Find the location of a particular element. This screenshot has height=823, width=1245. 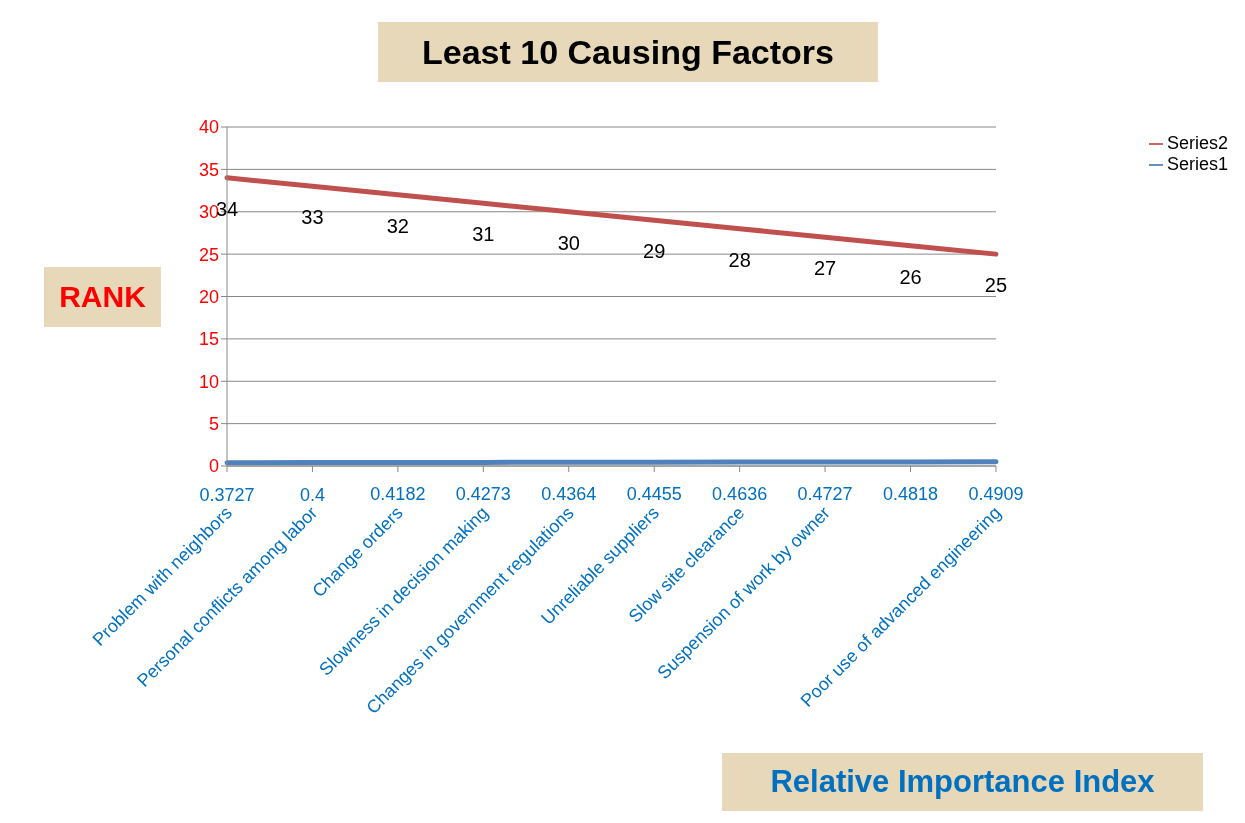

data-label: 25 is located at coordinates (996, 285).